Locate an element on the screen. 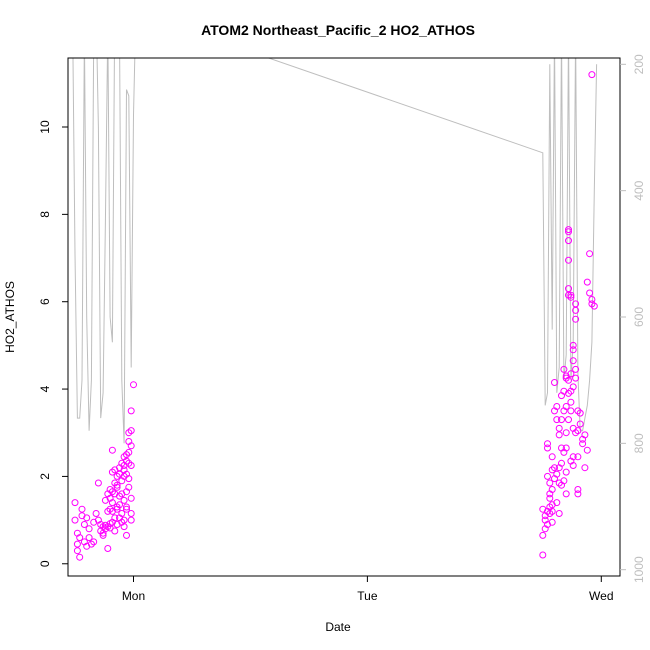 The image size is (650, 650). y2-tick-label: 600 is located at coordinates (639, 317).